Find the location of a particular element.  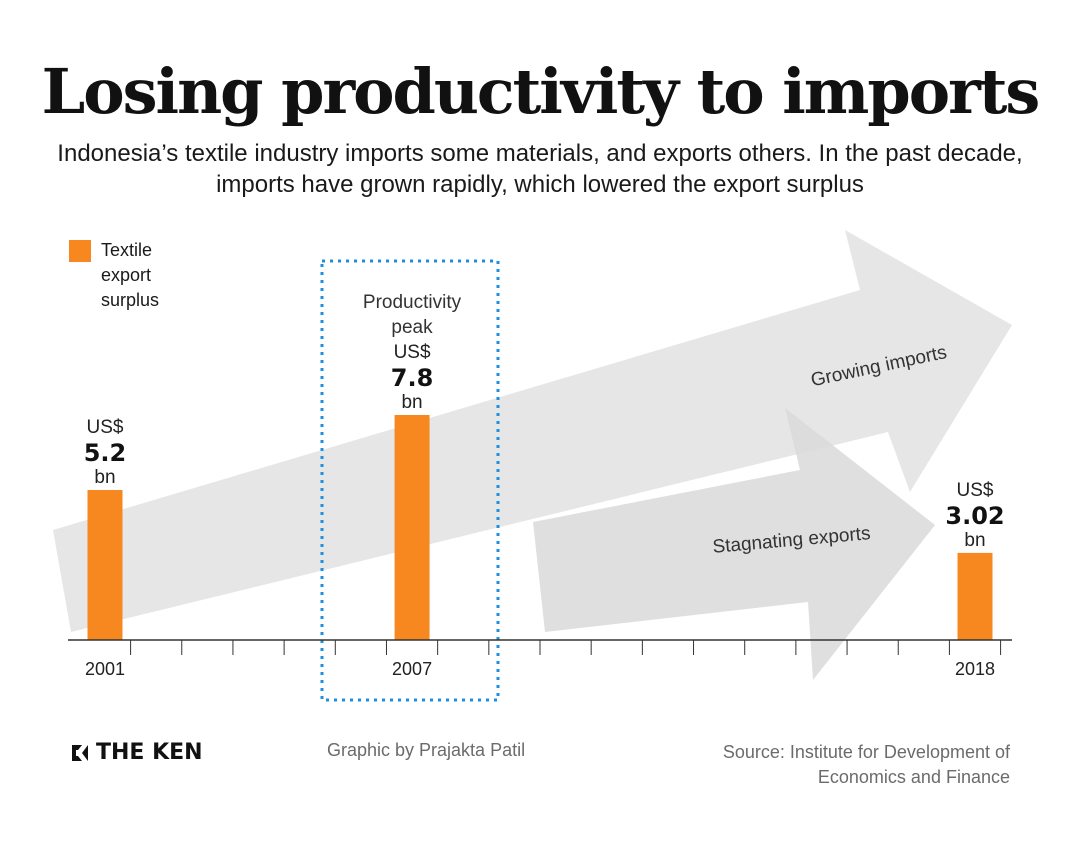

bar-label-prefix-2007: US$ is located at coordinates (412, 352).